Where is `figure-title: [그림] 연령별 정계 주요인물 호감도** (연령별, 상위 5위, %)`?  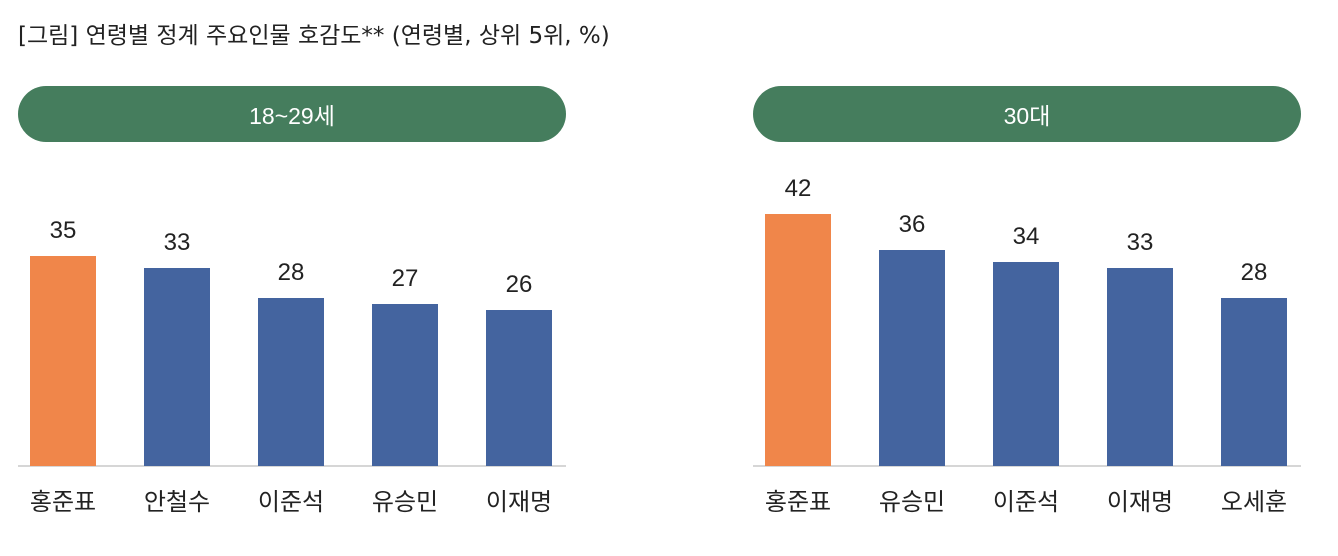 figure-title: [그림] 연령별 정계 주요인물 호감도** (연령별, 상위 5위, %) is located at coordinates (314, 36).